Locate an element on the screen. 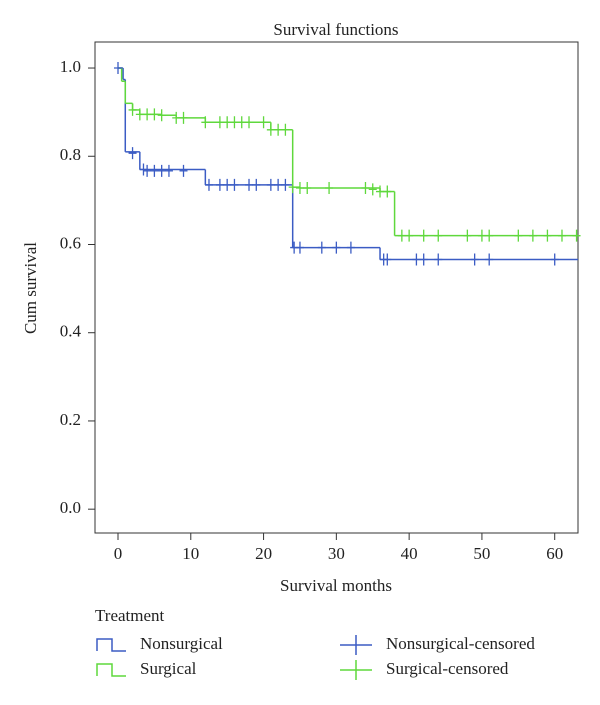 The image size is (600, 705). y-tick-label: 0.8 is located at coordinates (70, 154).